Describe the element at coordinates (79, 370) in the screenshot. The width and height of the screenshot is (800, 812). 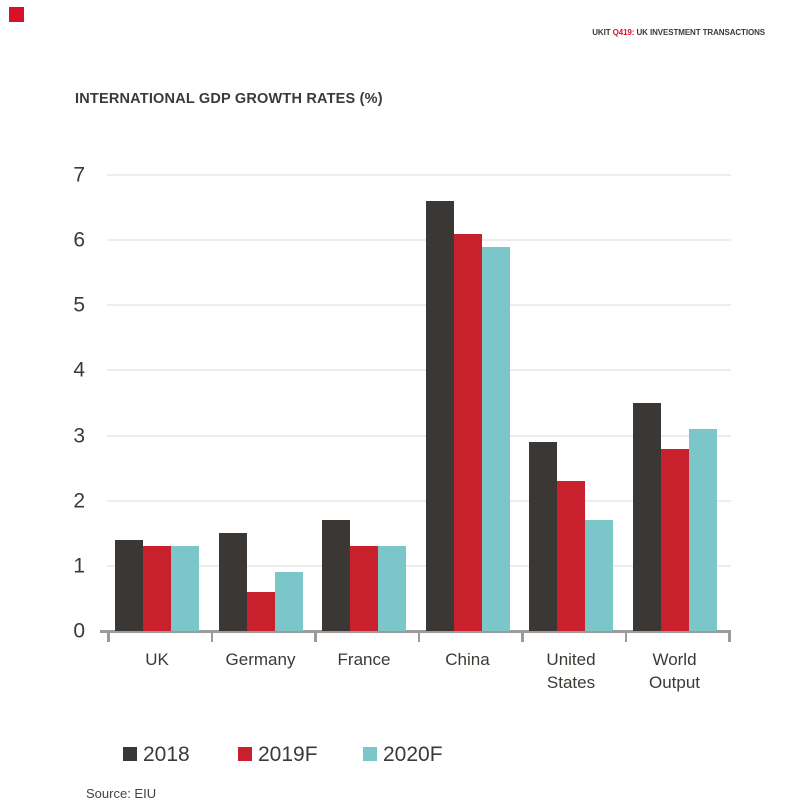
I see `y-axis-label: 4` at that location.